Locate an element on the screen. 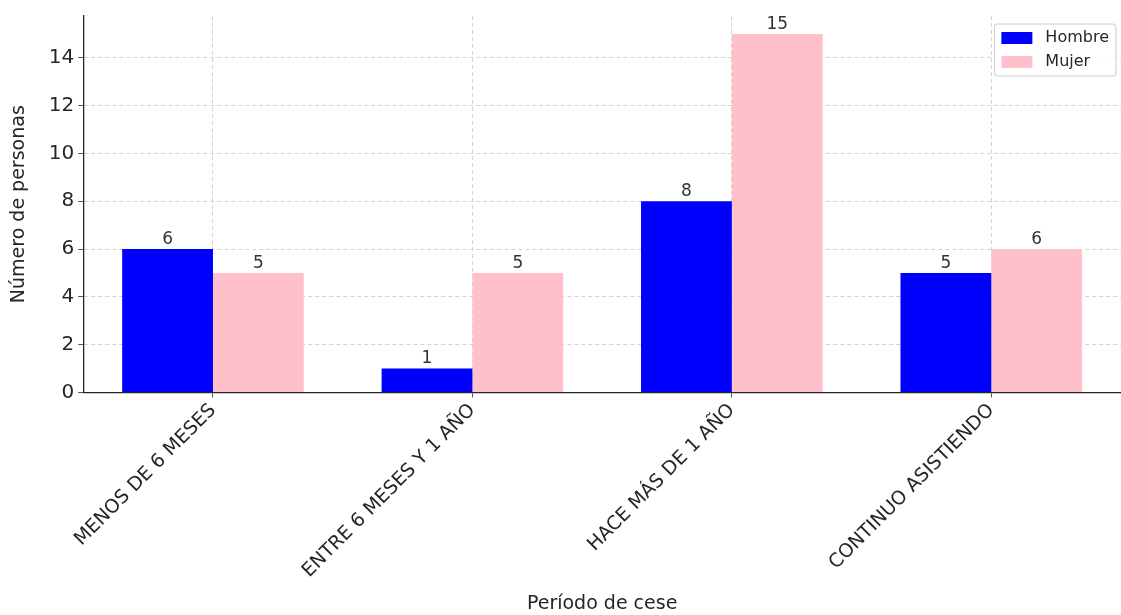 The width and height of the screenshot is (1121, 615). y-tick-label: 12 is located at coordinates (61, 103).